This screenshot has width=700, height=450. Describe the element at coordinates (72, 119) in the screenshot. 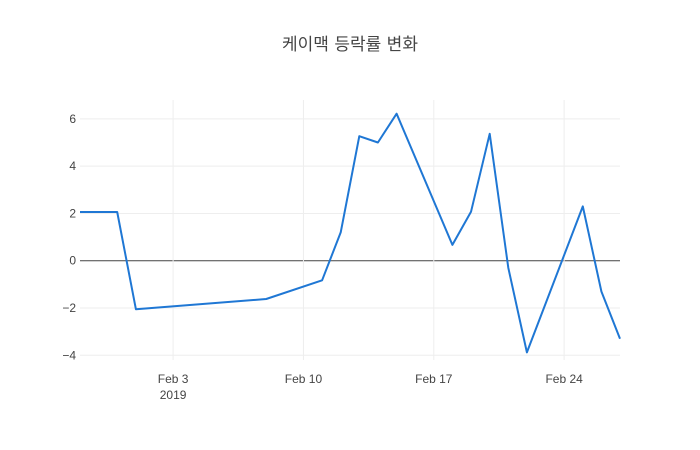

I see `y-tick-label: 6` at that location.